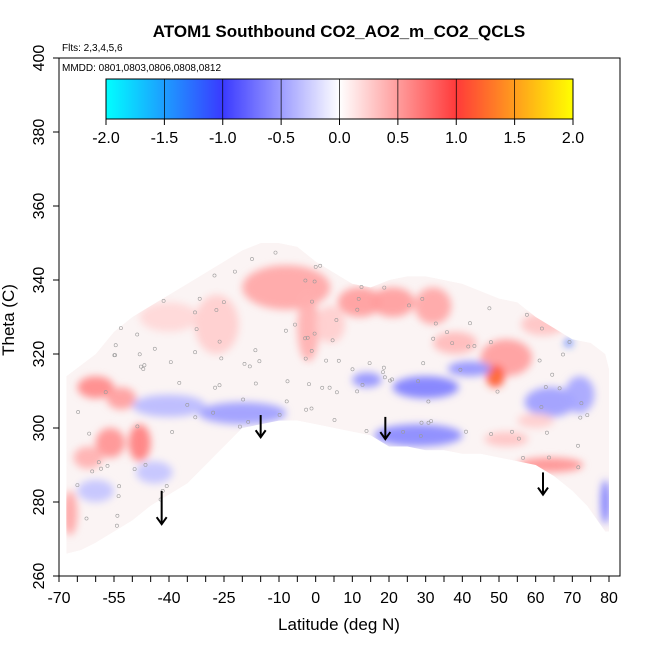 Image resolution: width=650 pixels, height=650 pixels. What do you see at coordinates (106, 138) in the screenshot?
I see `colorbar-tick-label: -2.0` at bounding box center [106, 138].